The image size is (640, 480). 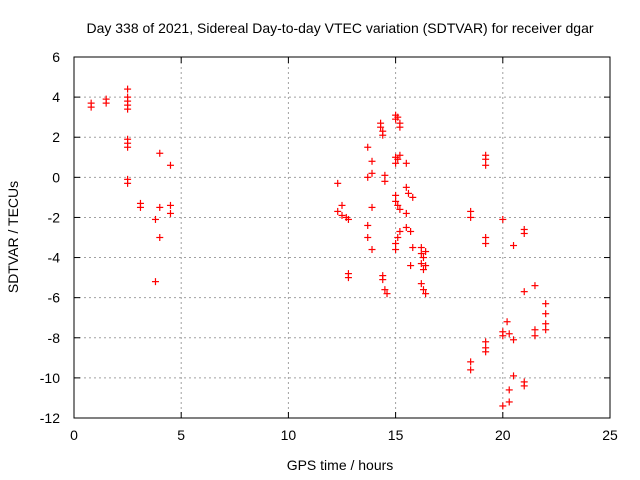 What do you see at coordinates (56, 97) in the screenshot?
I see `y-tick-label: 4` at bounding box center [56, 97].